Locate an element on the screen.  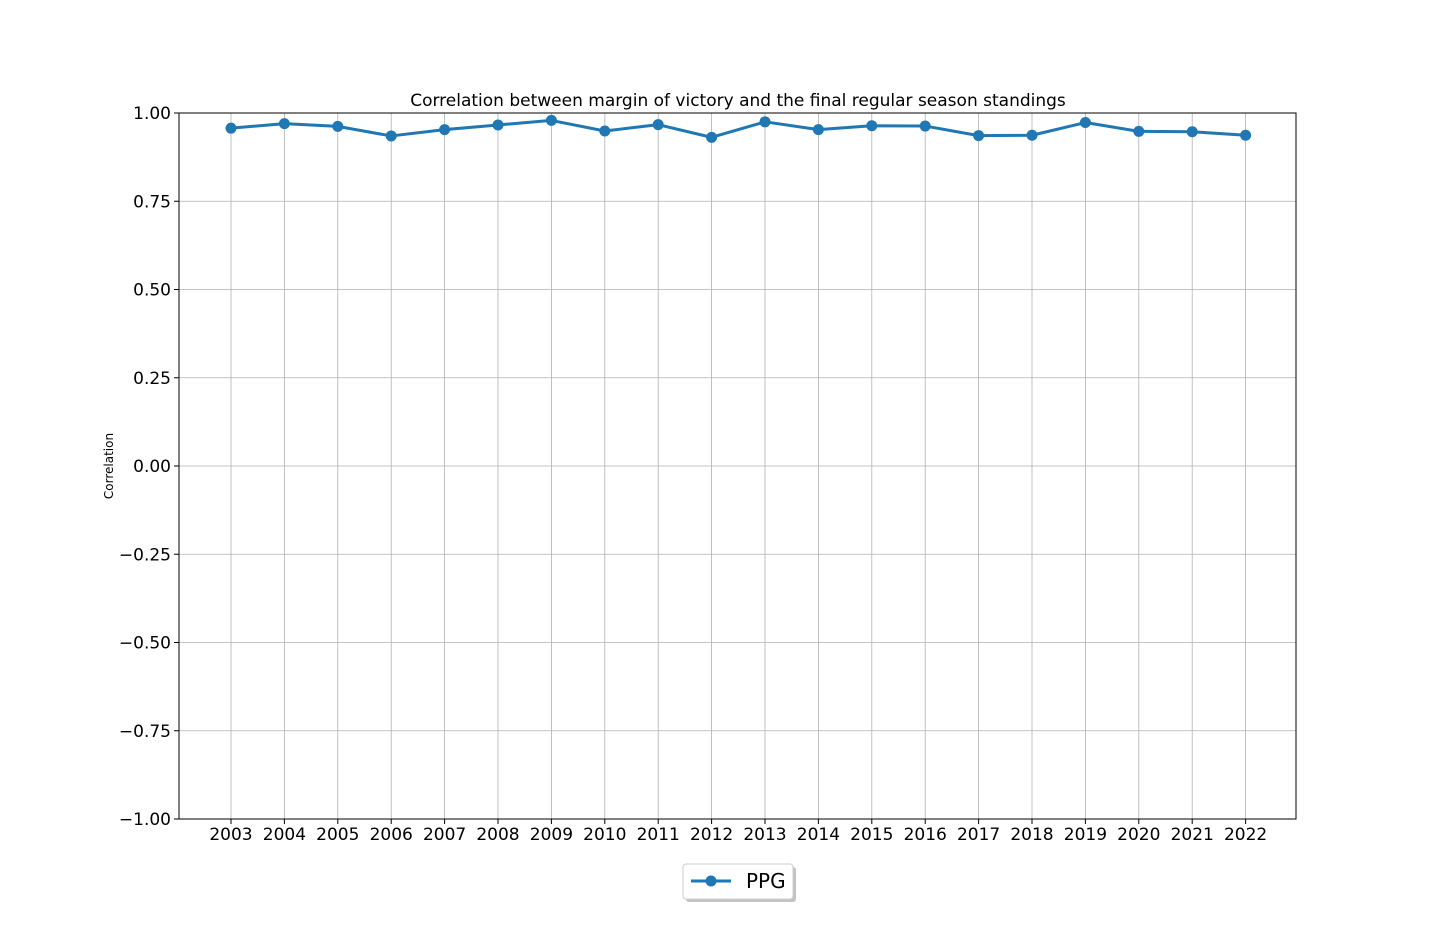
x-tick-label: 2007 is located at coordinates (444, 835).